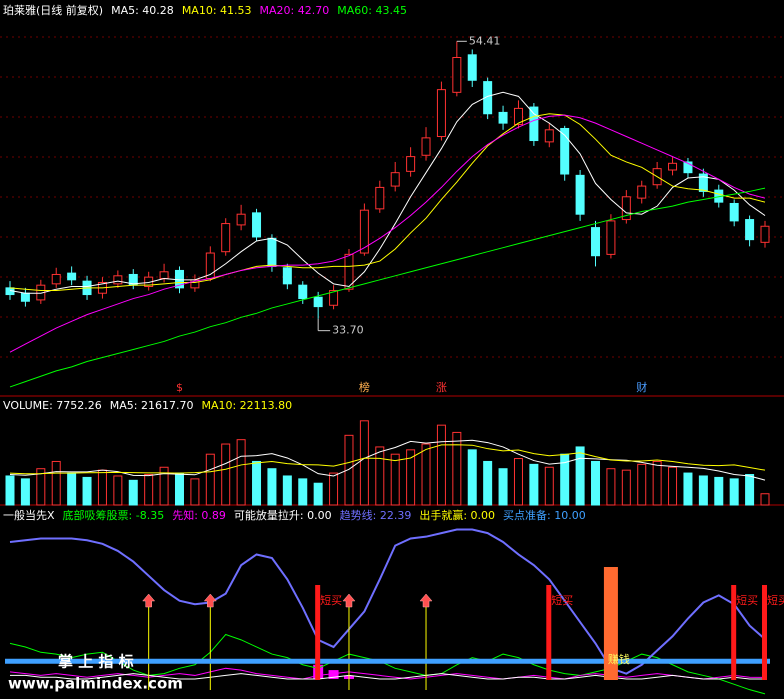 The height and width of the screenshot is (699, 784). What do you see at coordinates (114, 515) in the screenshot?
I see `legend-entry: 底部吸筹股票: -8.35` at bounding box center [114, 515].